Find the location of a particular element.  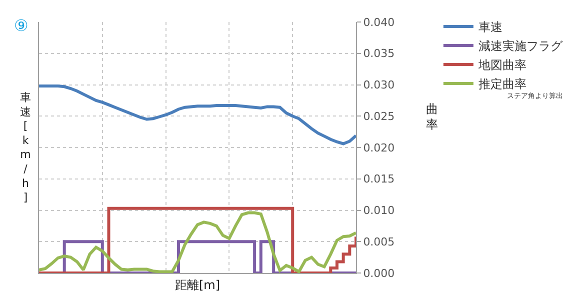

y-tick-label: 0.040 is located at coordinates (379, 22).